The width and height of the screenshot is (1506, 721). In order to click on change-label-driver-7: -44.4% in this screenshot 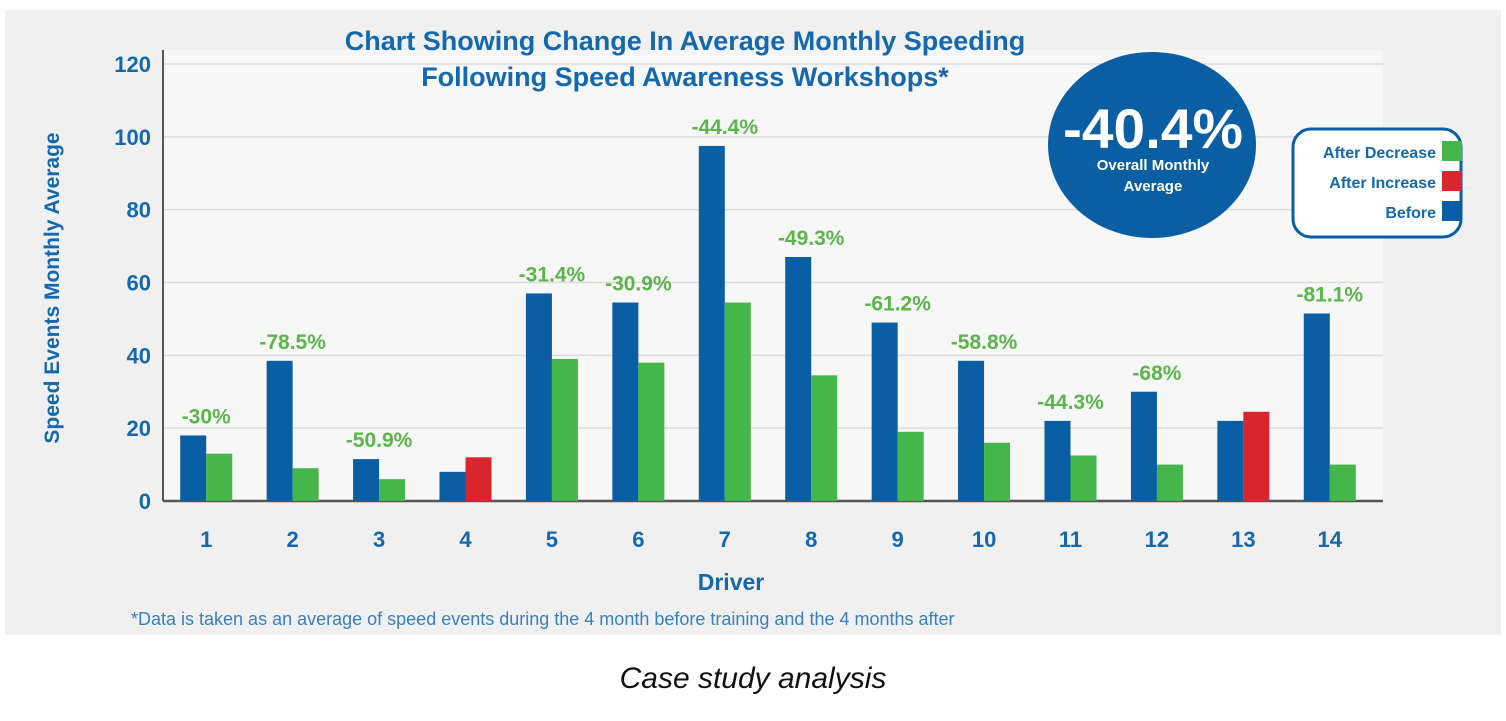, I will do `click(725, 127)`.